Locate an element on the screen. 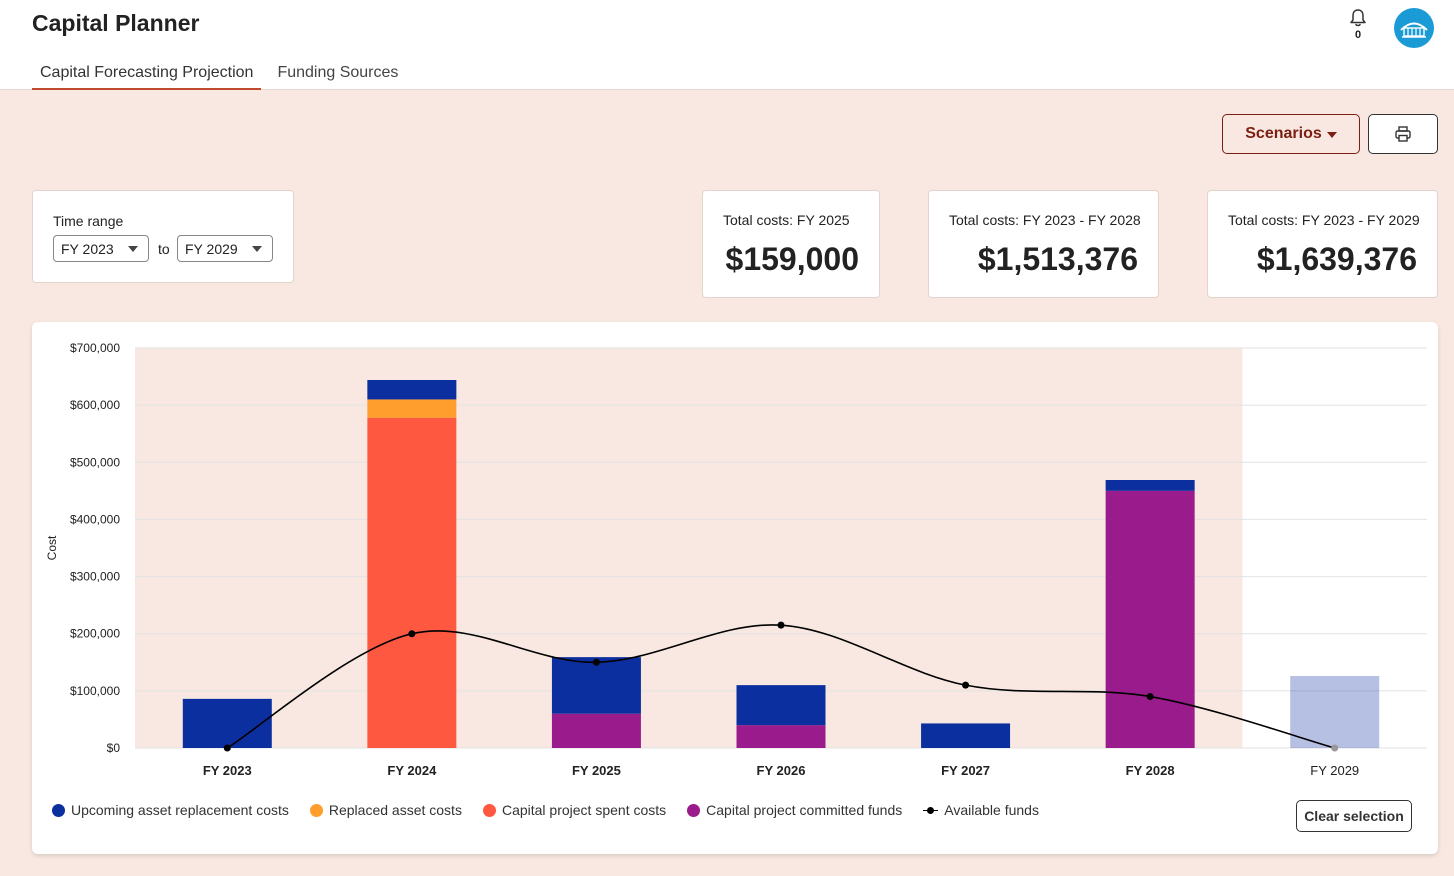 The height and width of the screenshot is (876, 1454). stat-value: $1,513,376 is located at coordinates (1057, 259).